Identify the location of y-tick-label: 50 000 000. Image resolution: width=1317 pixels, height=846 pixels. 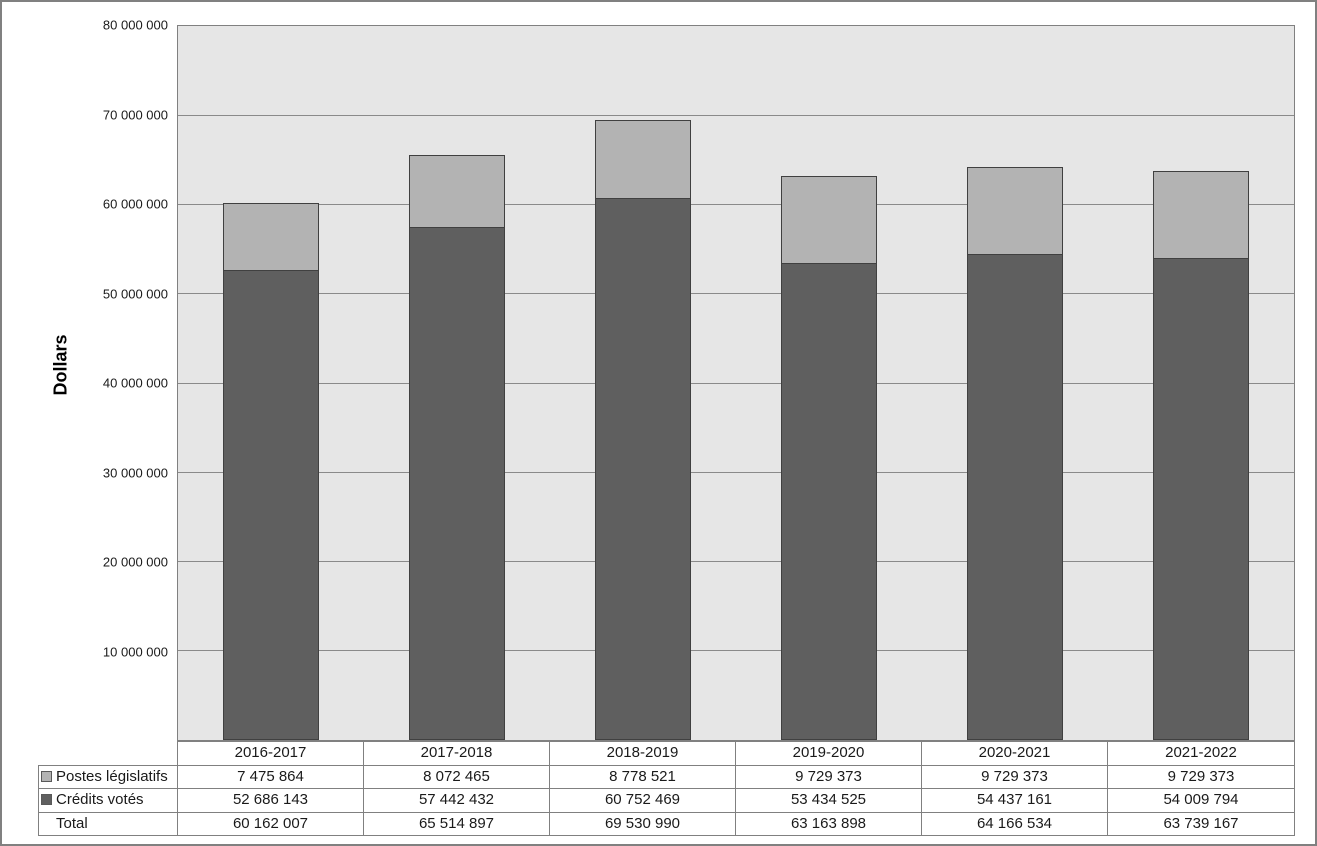
(135, 293).